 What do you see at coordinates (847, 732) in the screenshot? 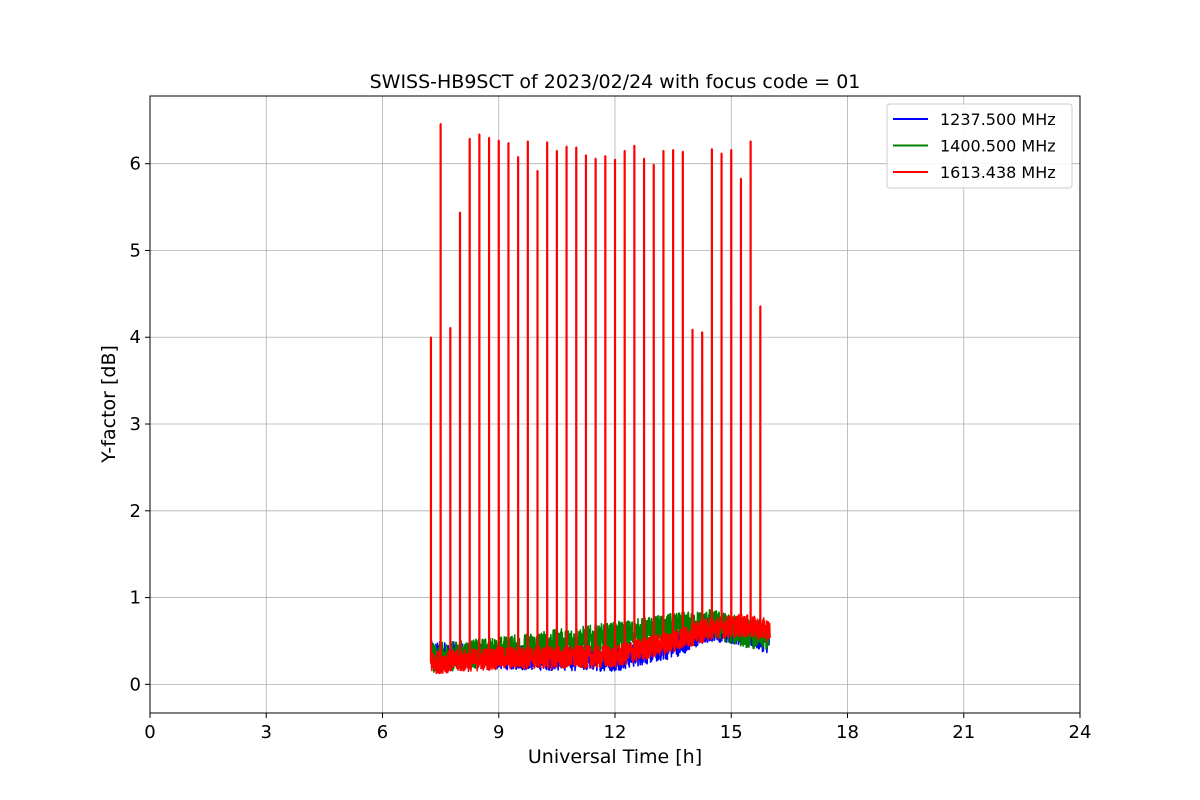
I see `x-tick-label: 18` at bounding box center [847, 732].